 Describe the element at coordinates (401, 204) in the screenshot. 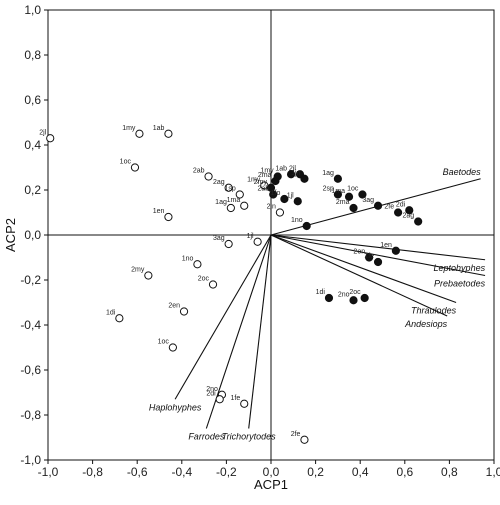

I see `point-label: 2di` at that location.